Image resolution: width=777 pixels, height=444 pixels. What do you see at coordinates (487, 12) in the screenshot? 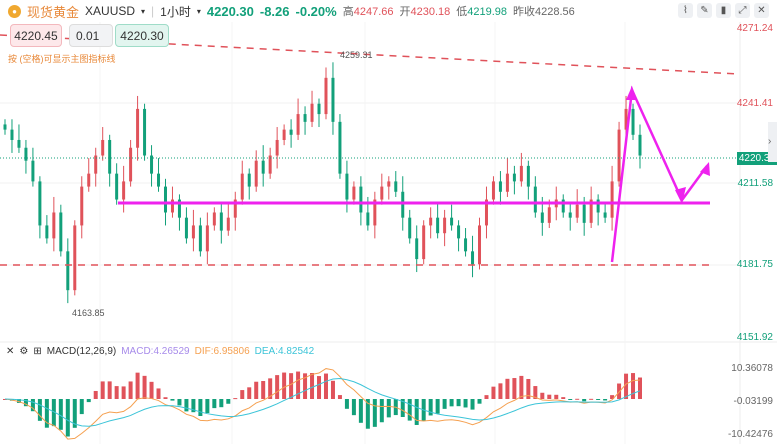
I see `low-value: 4219.98` at bounding box center [487, 12].